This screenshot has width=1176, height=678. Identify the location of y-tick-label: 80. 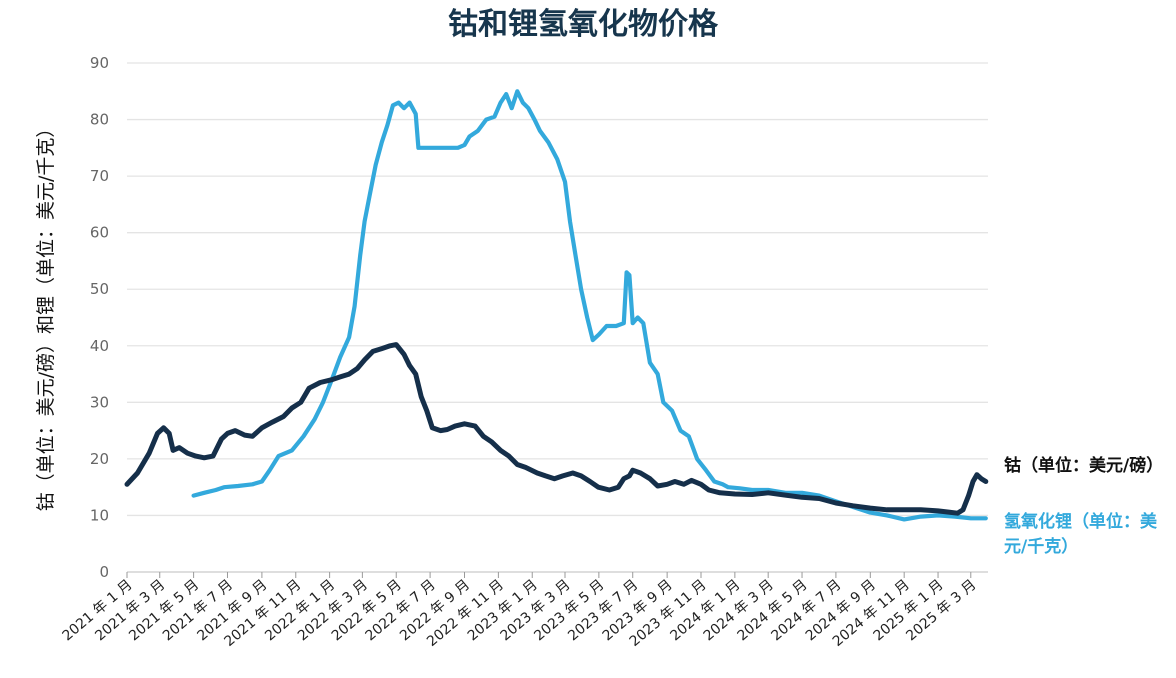
(99, 120).